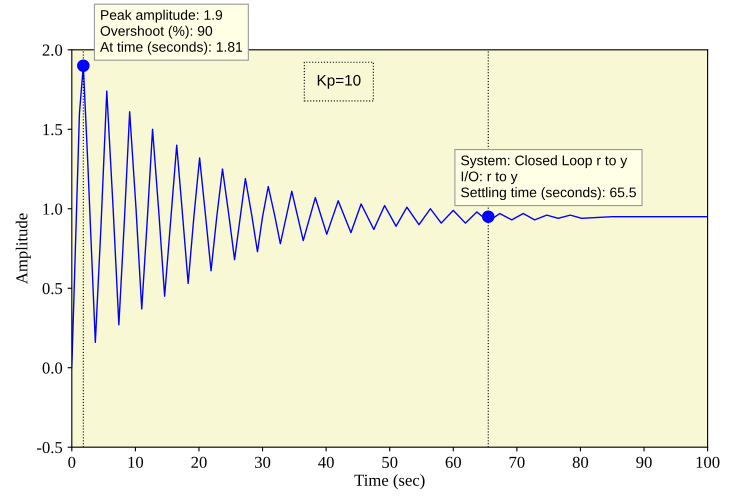 This screenshot has height=498, width=748. Describe the element at coordinates (52, 50) in the screenshot. I see `y-tick-label: 2.0` at that location.